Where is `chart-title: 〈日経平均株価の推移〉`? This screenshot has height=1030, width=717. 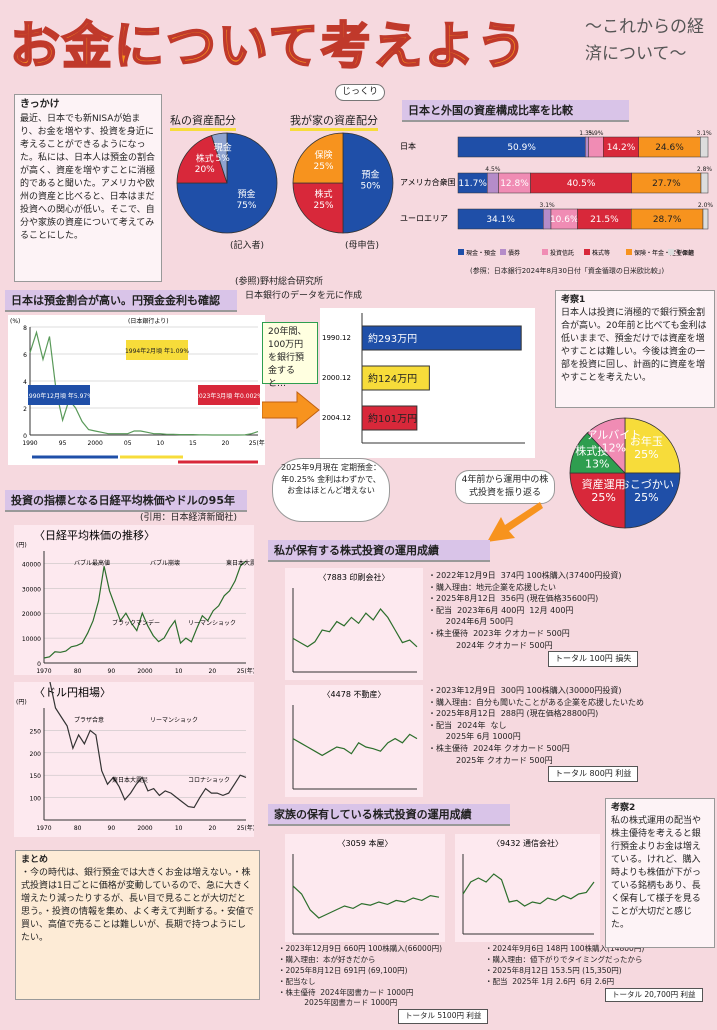
chart-title: 〈日経平均株価の推移〉 is located at coordinates (94, 535).